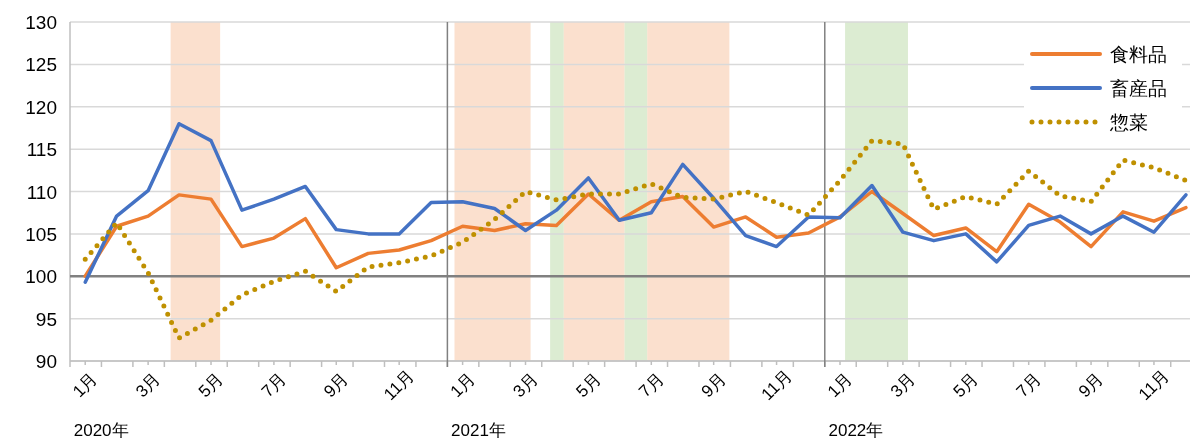  What do you see at coordinates (41, 22) in the screenshot?
I see `y-tick-label: 130` at bounding box center [41, 22].